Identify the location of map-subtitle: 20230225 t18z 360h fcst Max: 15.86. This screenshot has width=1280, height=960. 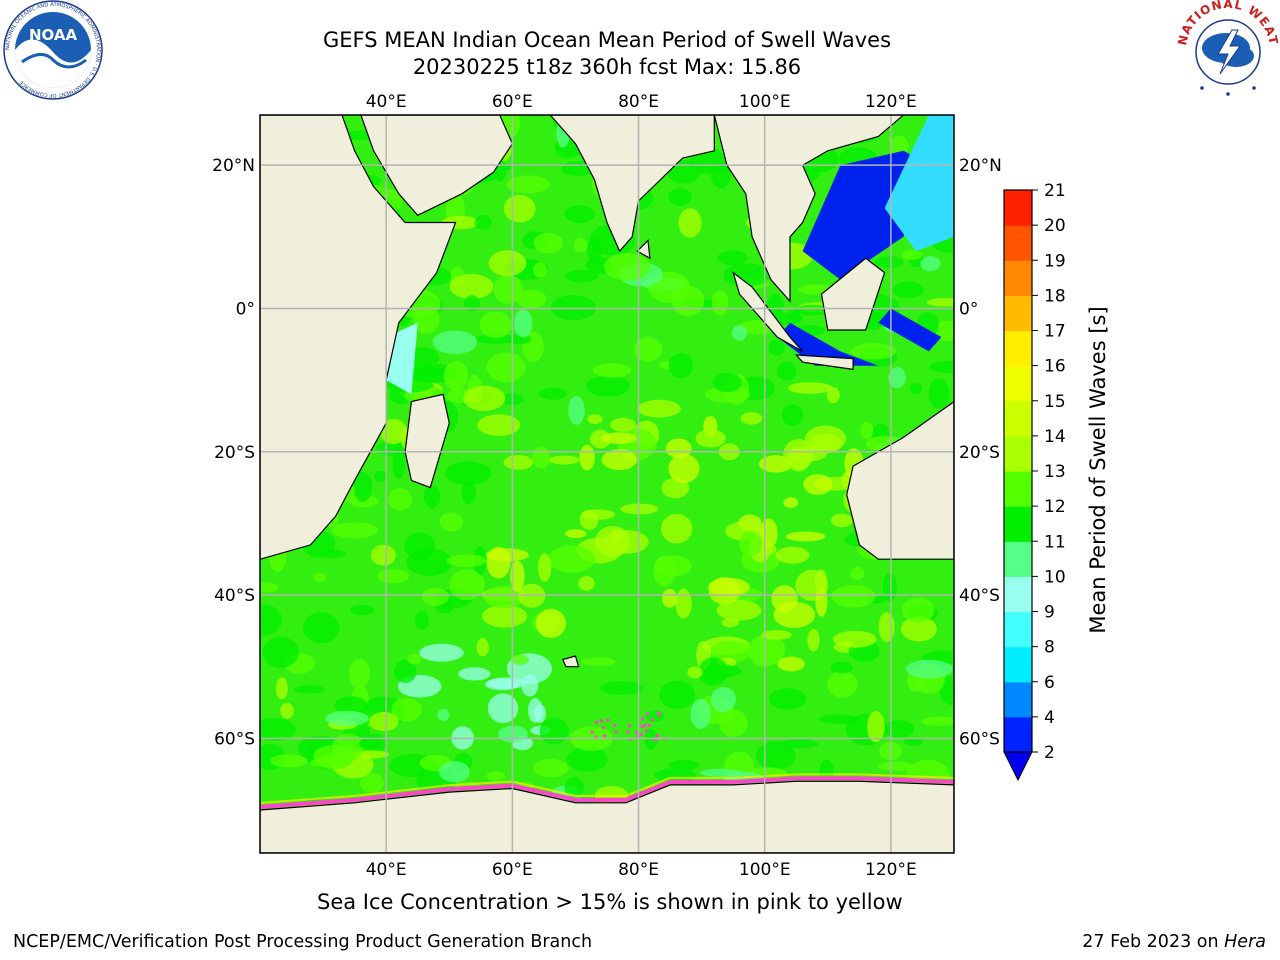
(607, 67).